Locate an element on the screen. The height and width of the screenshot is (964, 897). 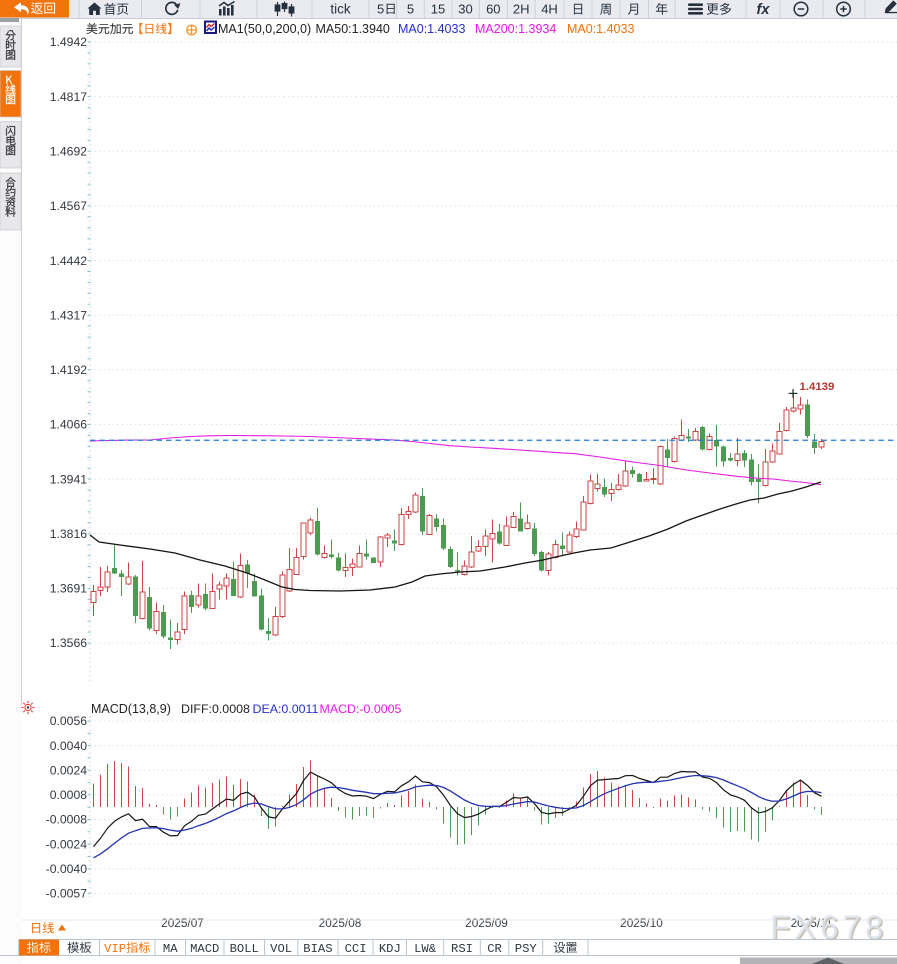
svg-text: fx is located at coordinates (764, 10).